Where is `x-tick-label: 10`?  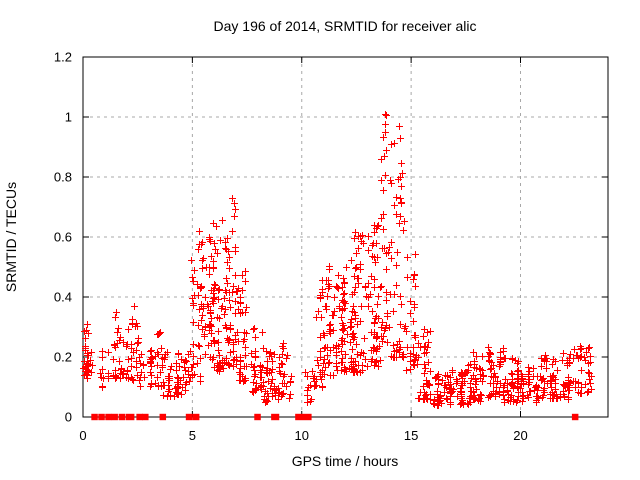 x-tick-label: 10 is located at coordinates (302, 435).